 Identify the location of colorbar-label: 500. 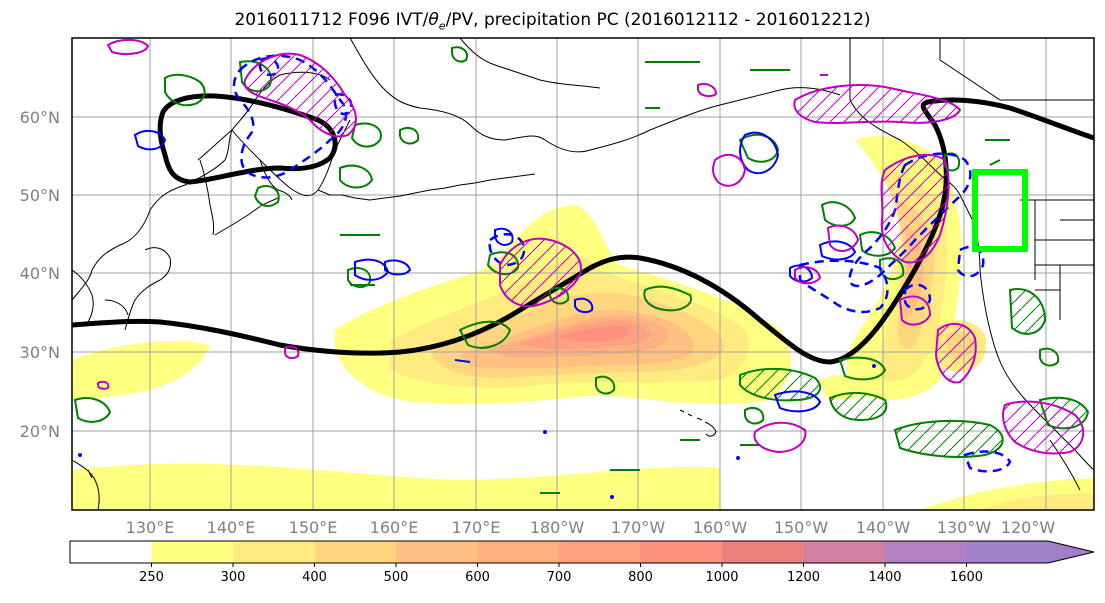
(396, 577).